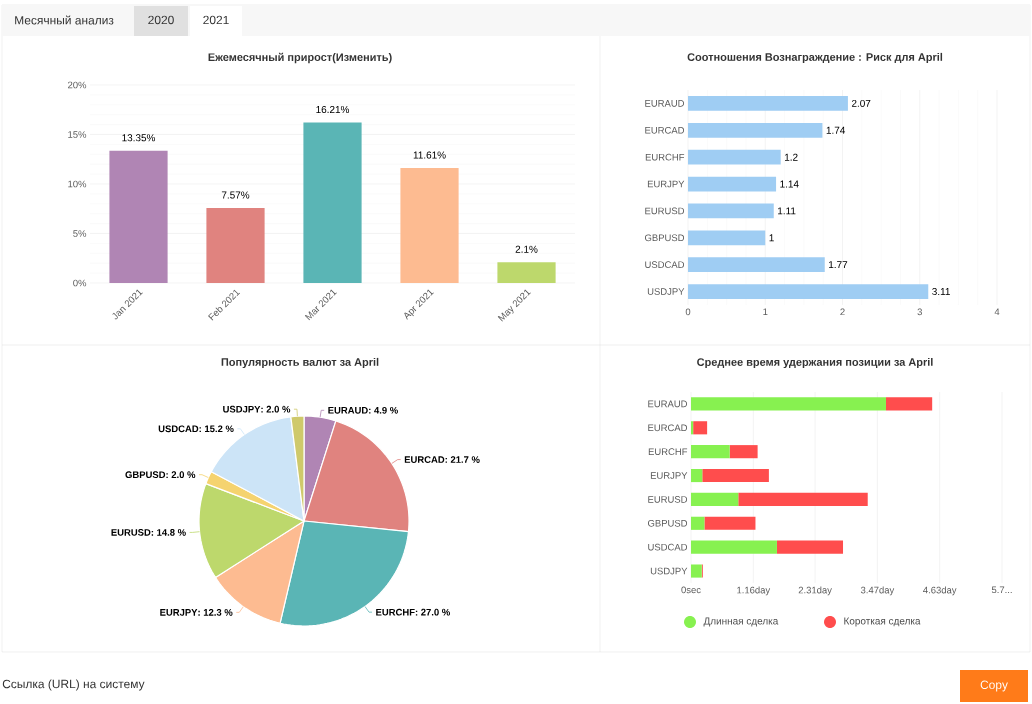  What do you see at coordinates (994, 686) in the screenshot?
I see `text: Copy` at bounding box center [994, 686].